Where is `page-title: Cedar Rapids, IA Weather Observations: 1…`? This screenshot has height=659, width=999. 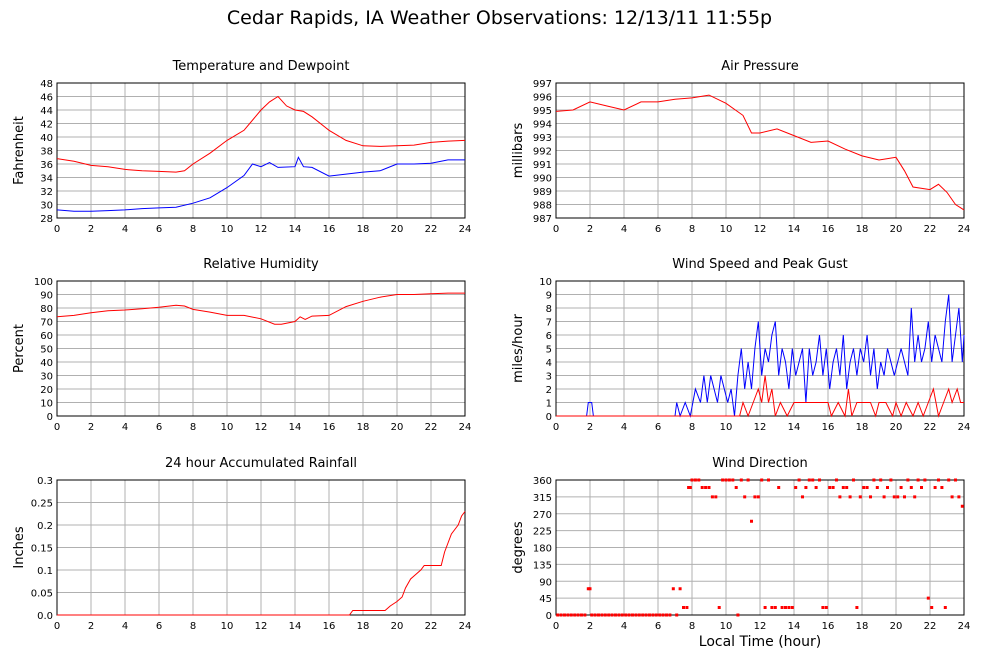 page-title: Cedar Rapids, IA Weather Observations: 1… is located at coordinates (499, 18).